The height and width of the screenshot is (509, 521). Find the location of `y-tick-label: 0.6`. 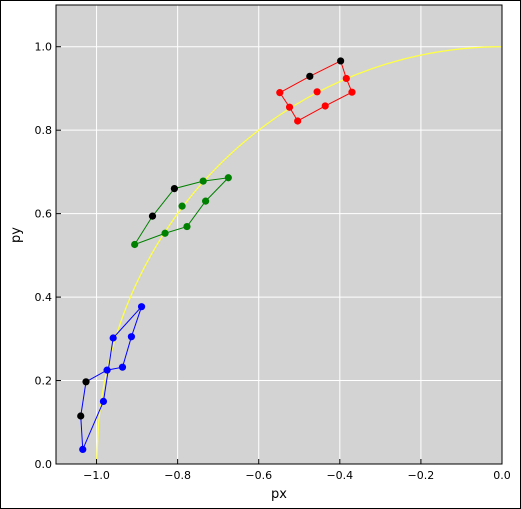

y-tick-label: 0.6 is located at coordinates (44, 214).